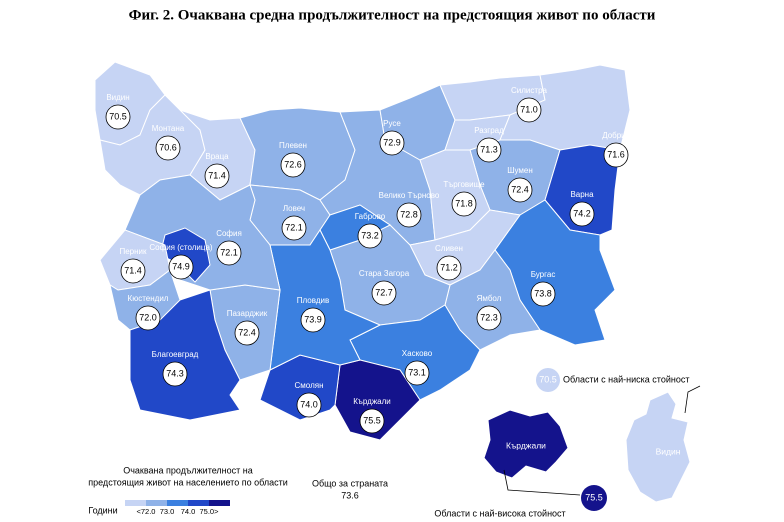  I want to click on region-name: Монтана, so click(168, 128).